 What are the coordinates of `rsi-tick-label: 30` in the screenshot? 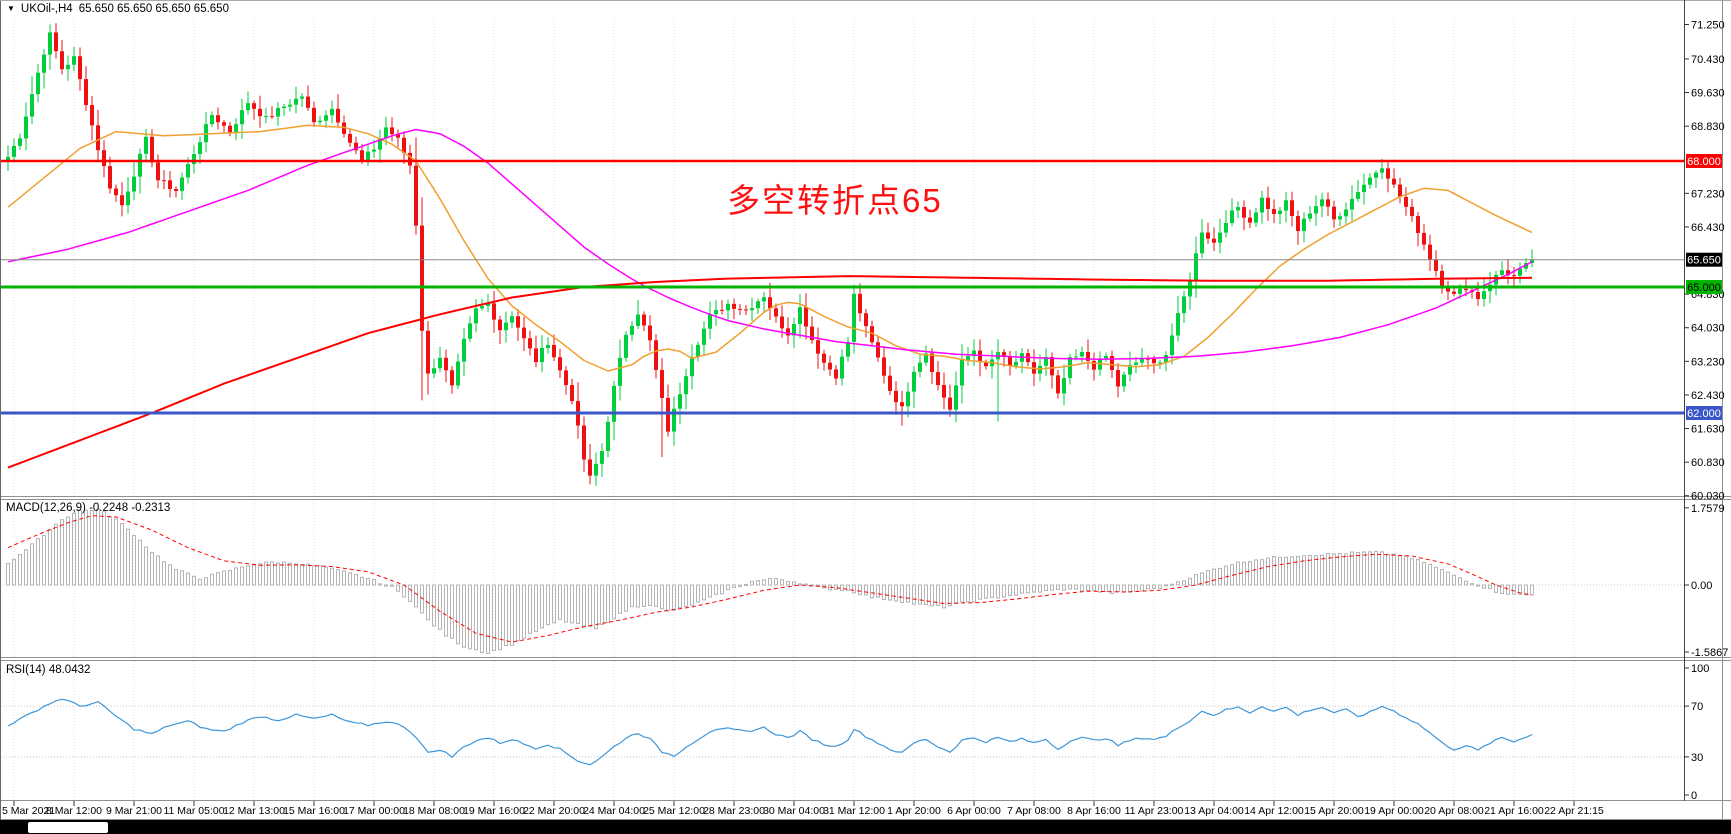 It's located at (1697, 758).